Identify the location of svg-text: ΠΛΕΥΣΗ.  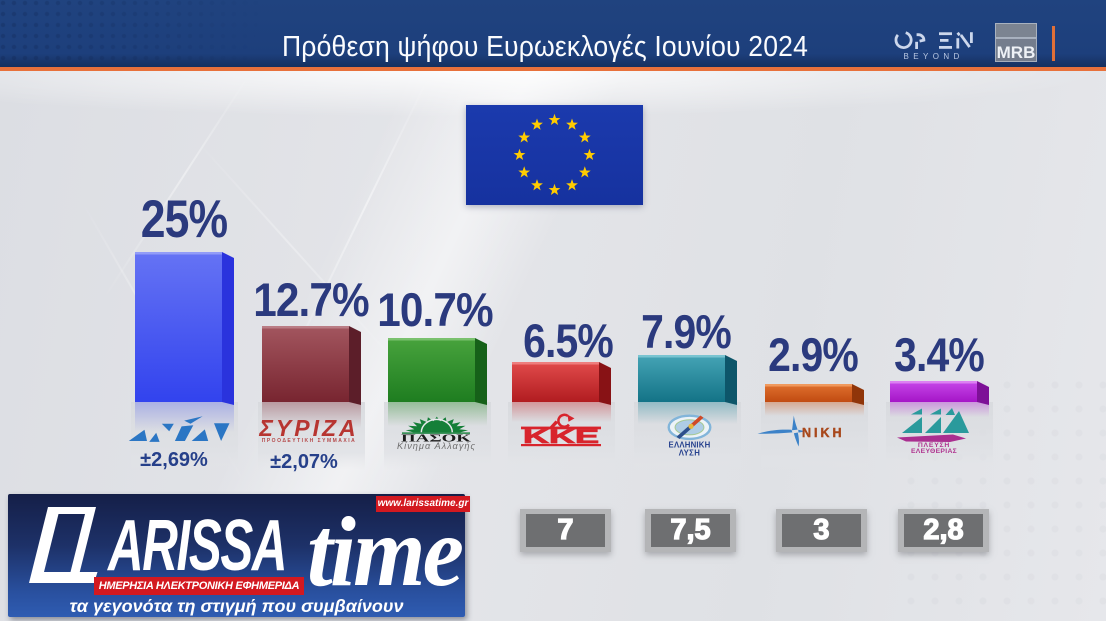
(934, 445).